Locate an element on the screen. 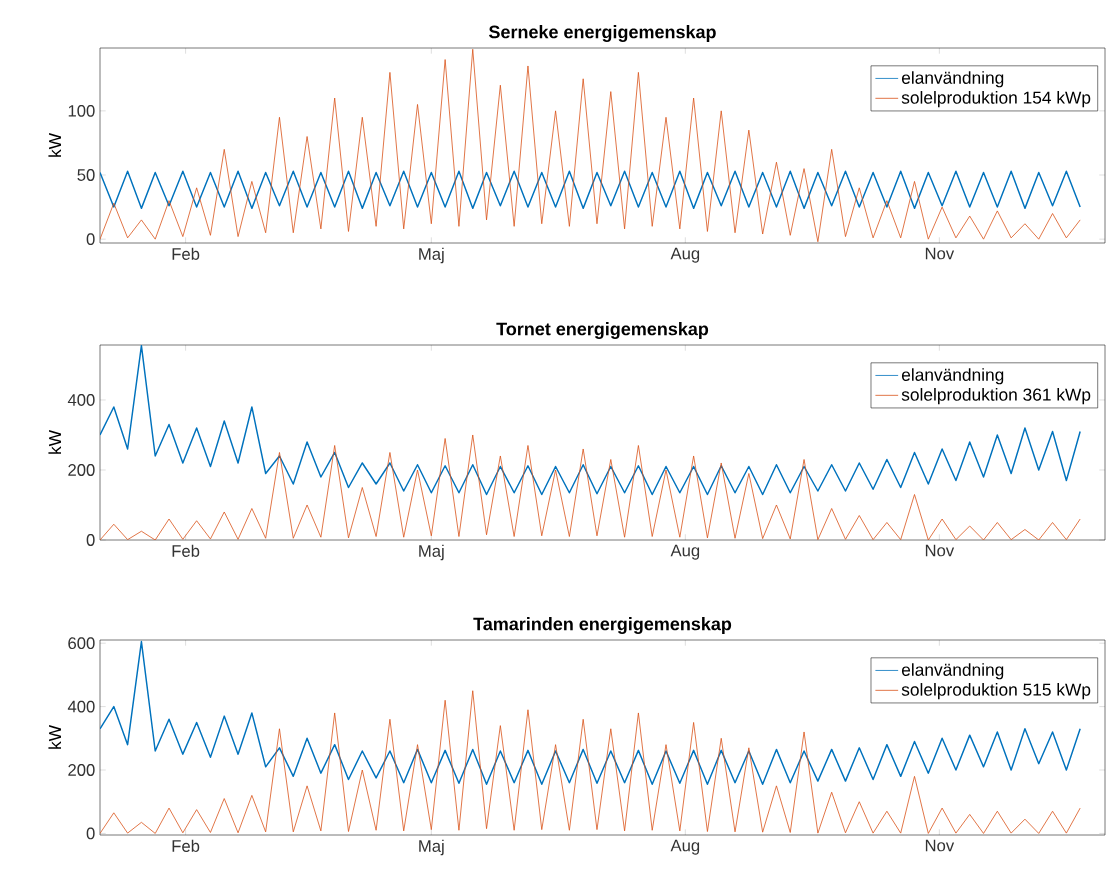  legend-label: solelproduktion 154 kWp is located at coordinates (996, 99).